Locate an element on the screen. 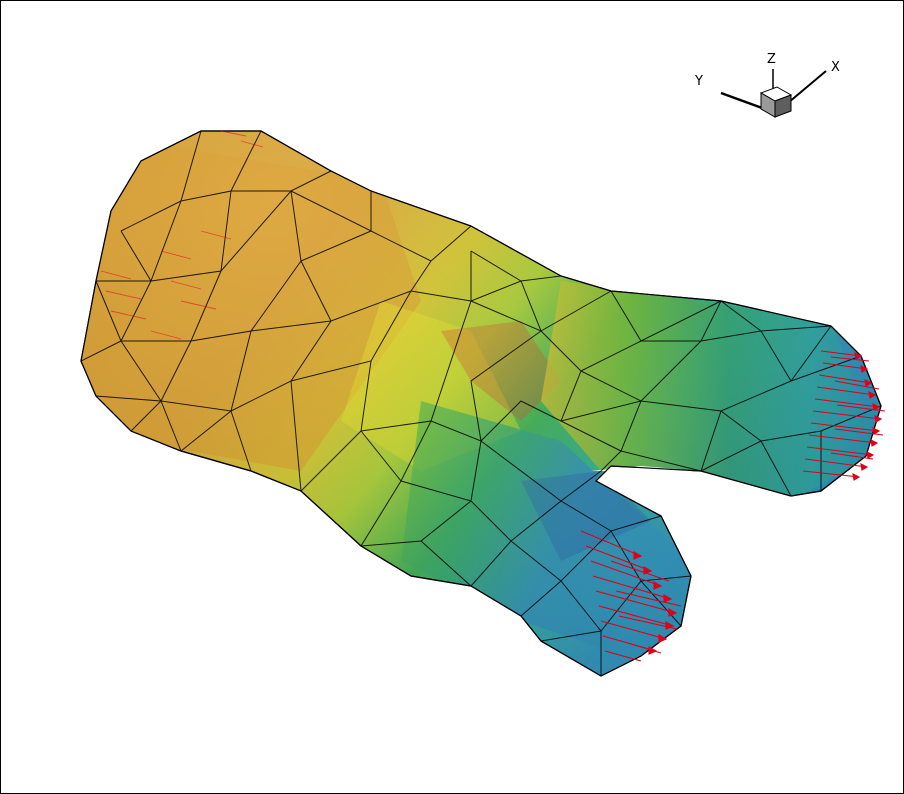 Image resolution: width=904 pixels, height=794 pixels. axes-triad-icon: Y Z X is located at coordinates (767, 85).